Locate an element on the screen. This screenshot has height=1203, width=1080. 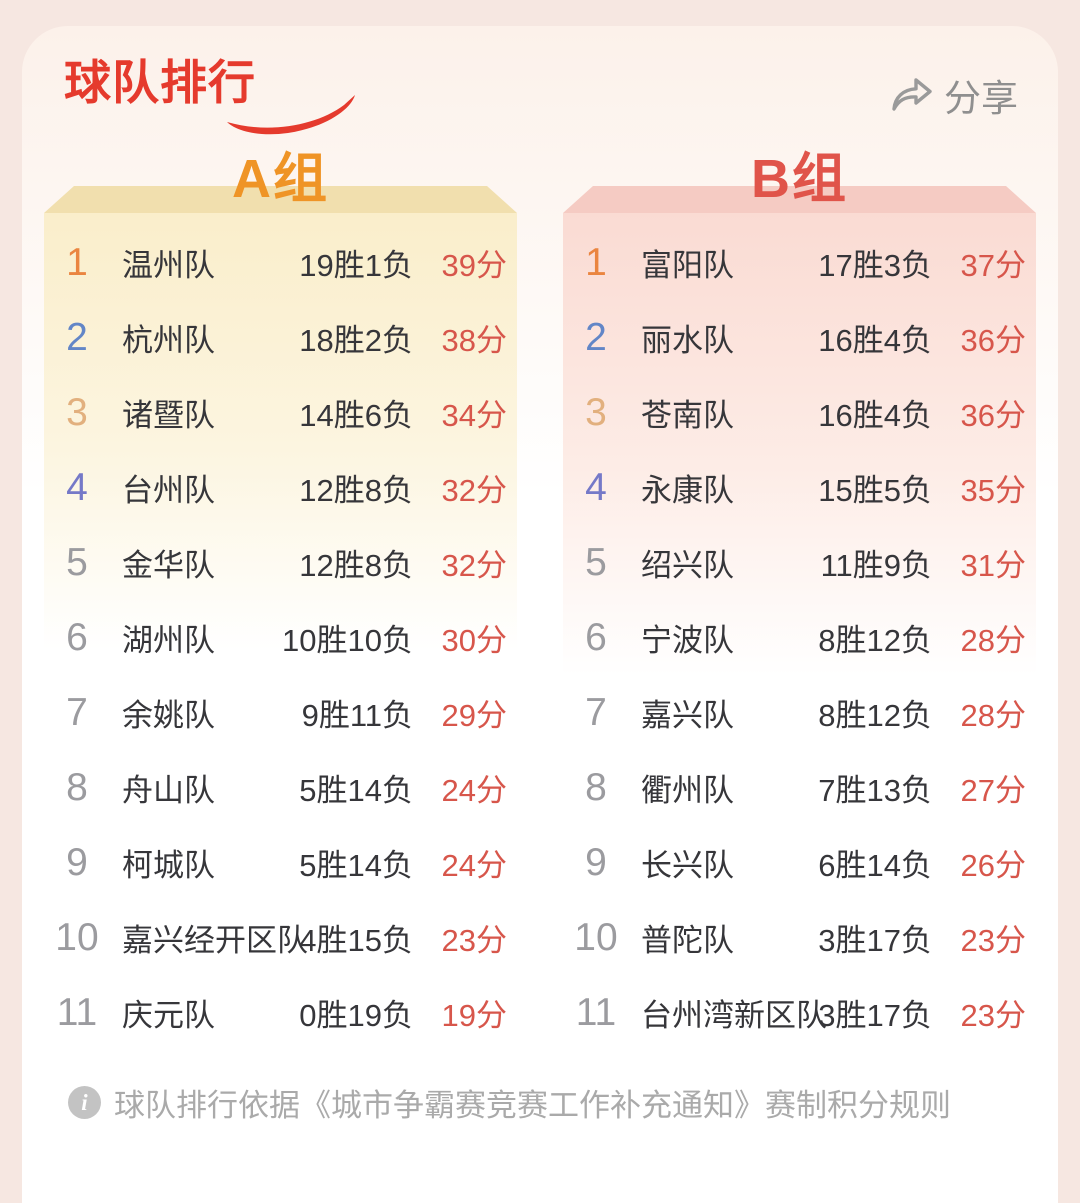
team-name: 金华队 is located at coordinates (168, 565).